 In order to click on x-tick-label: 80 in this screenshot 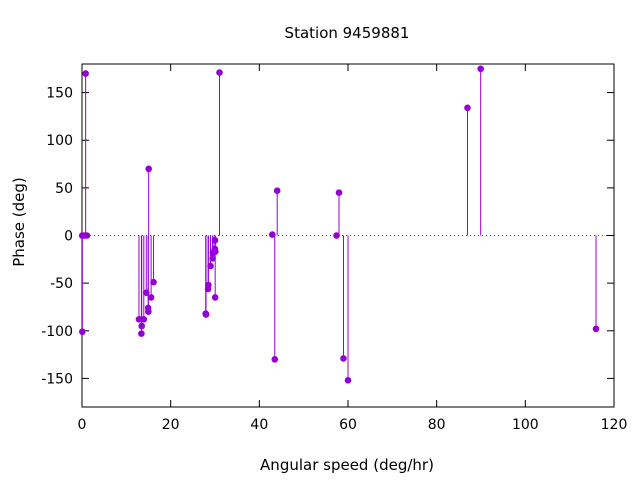, I will do `click(437, 425)`.